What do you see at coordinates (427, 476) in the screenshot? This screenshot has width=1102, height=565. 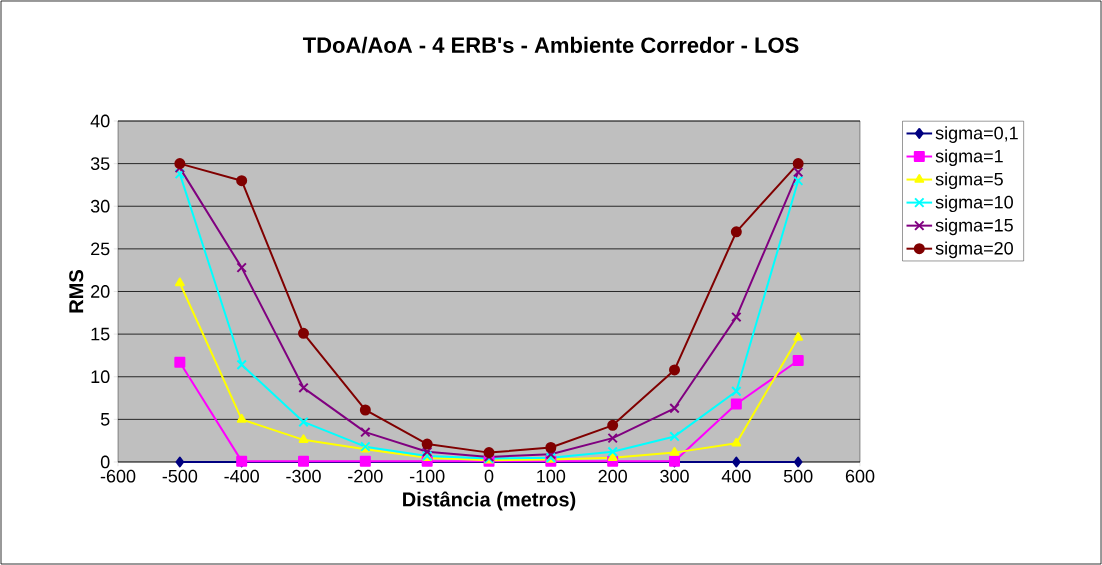 I see `x-tick-label: -100` at bounding box center [427, 476].